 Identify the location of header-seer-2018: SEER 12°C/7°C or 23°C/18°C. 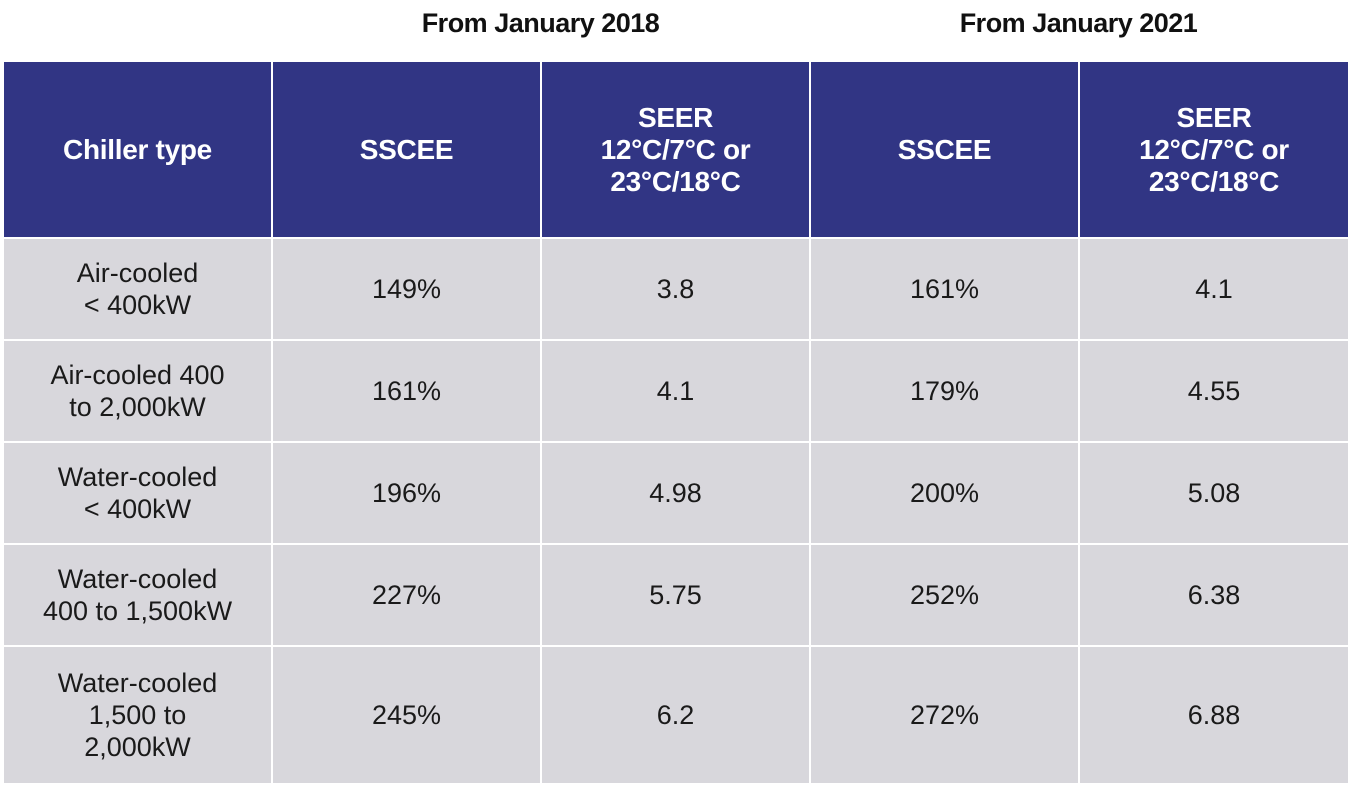
(675, 149).